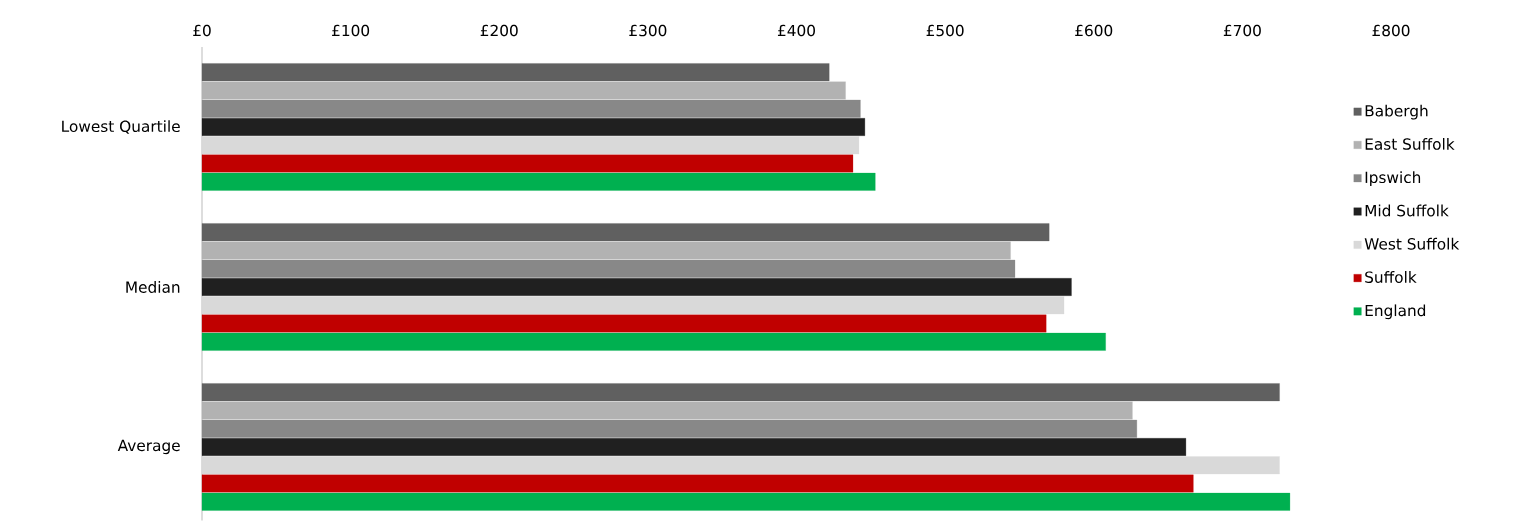 This screenshot has height=525, width=1532. What do you see at coordinates (1094, 30) in the screenshot?
I see `x-tick-label: £600` at bounding box center [1094, 30].